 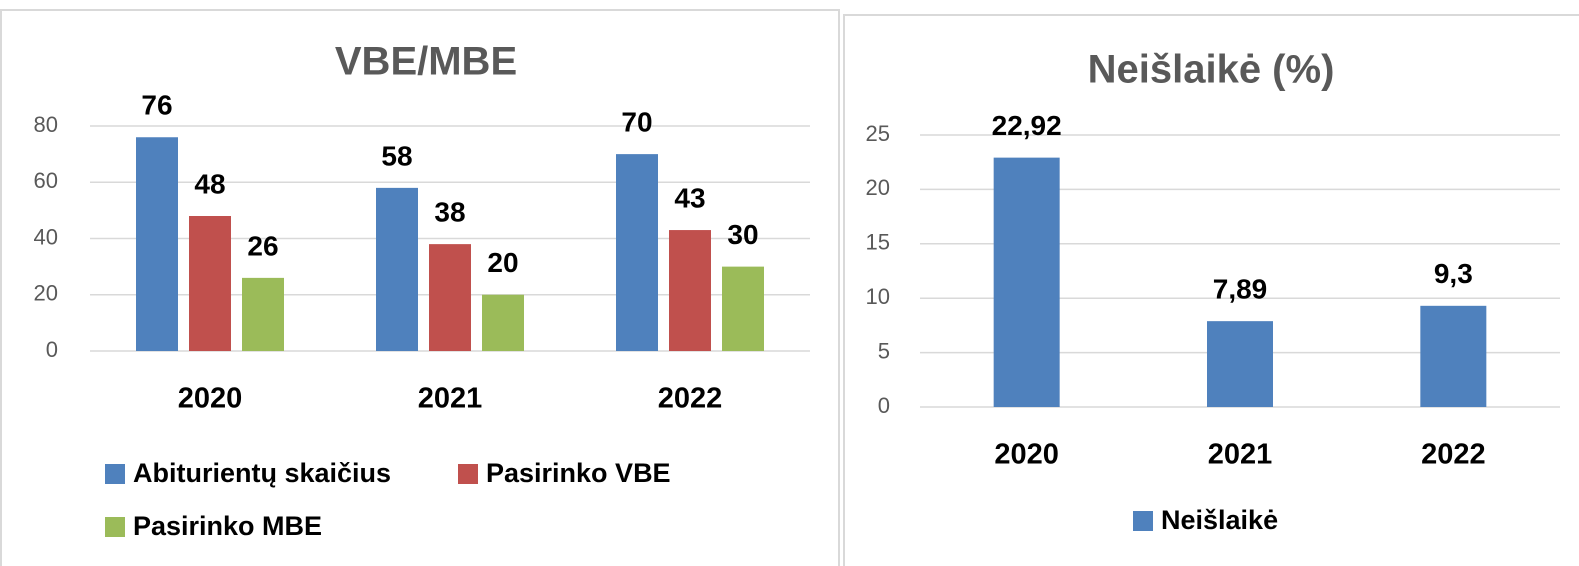 What do you see at coordinates (884, 350) in the screenshot?
I see `y-tick-label: 5` at bounding box center [884, 350].